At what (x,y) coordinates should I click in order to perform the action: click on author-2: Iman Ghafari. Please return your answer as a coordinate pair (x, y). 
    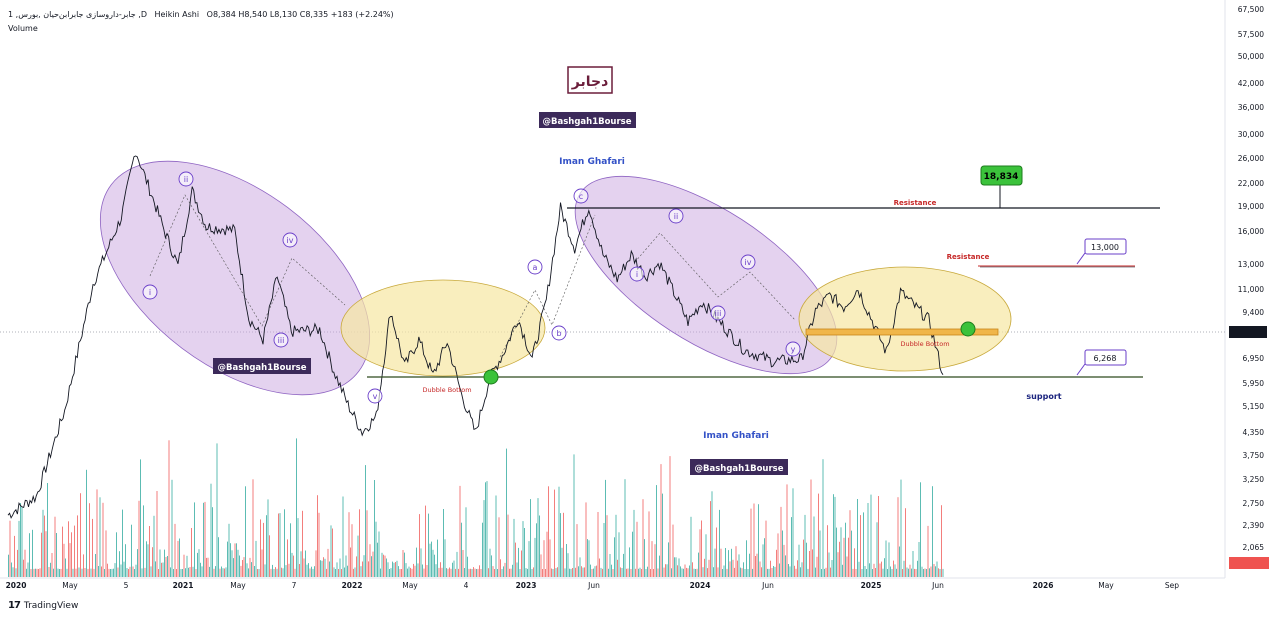
    Looking at the image, I should click on (736, 436).